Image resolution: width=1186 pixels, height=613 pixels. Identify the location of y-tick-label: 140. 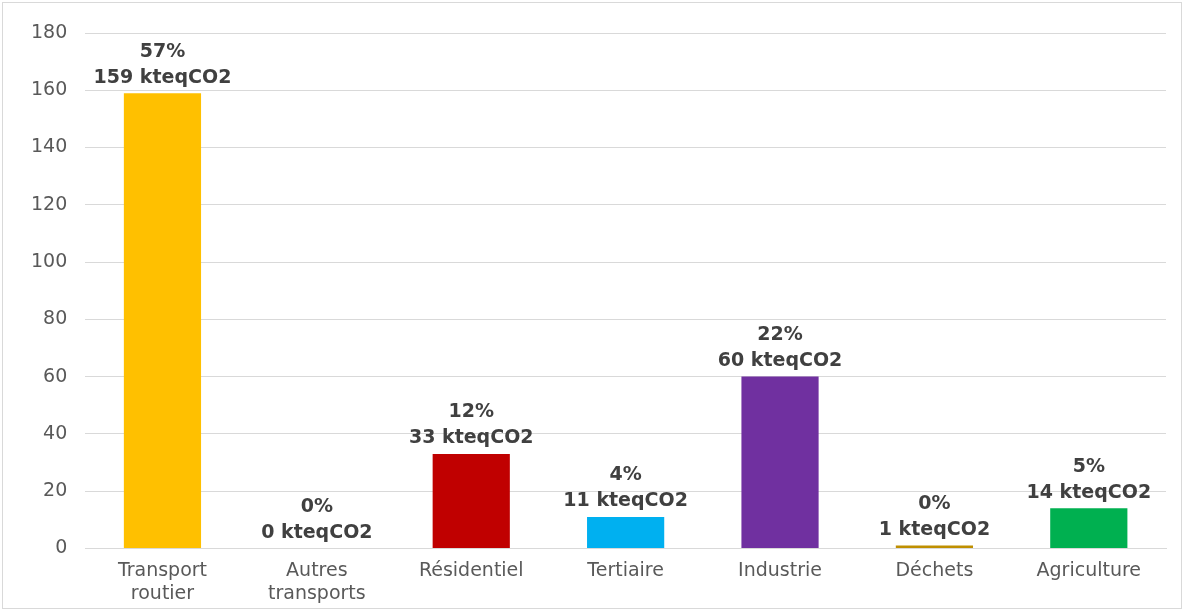
(49, 145).